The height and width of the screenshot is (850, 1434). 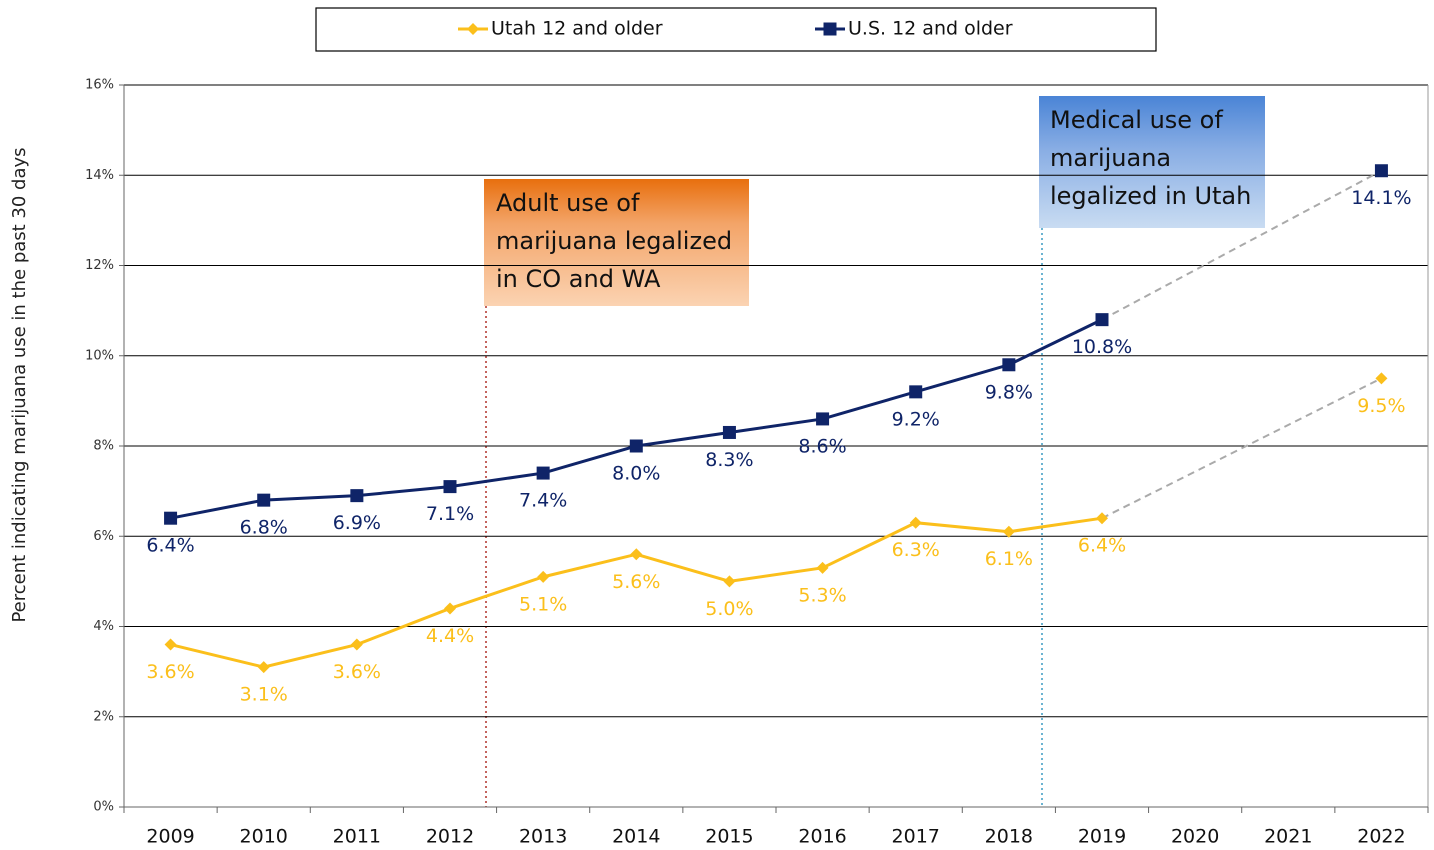 I want to click on data-label: 5.6%, so click(x=636, y=582).